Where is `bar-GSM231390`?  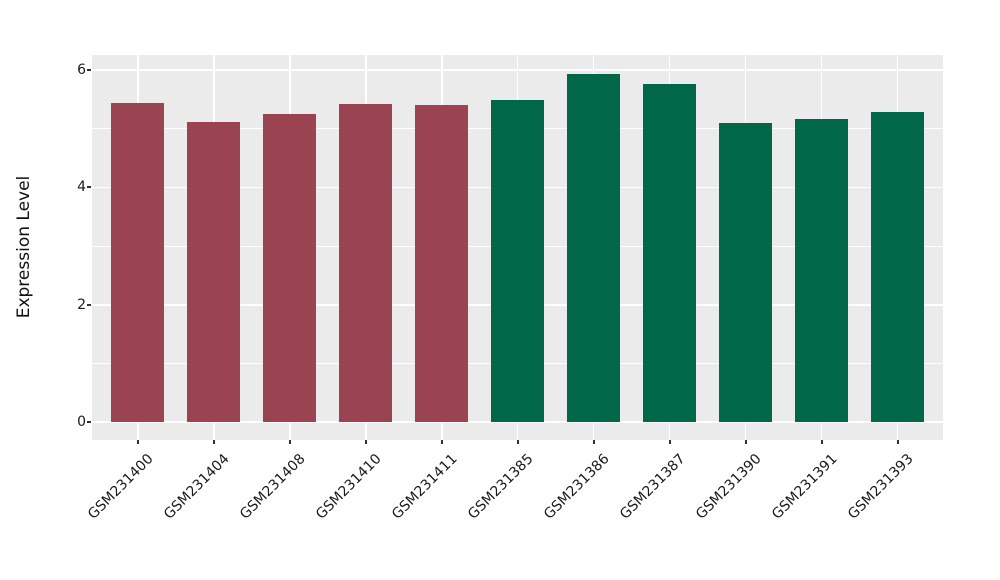 bar-GSM231390 is located at coordinates (746, 272).